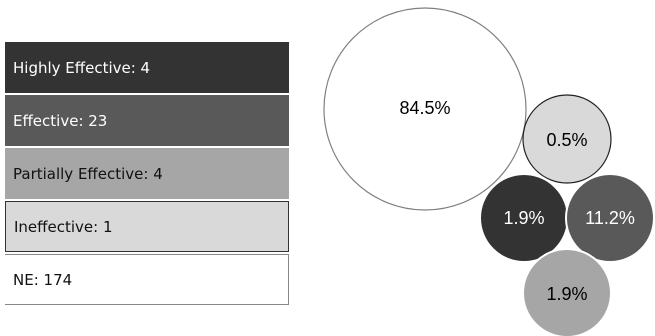 The image size is (655, 336). What do you see at coordinates (60, 120) in the screenshot?
I see `legend-label-effective: Effective: 23` at bounding box center [60, 120].